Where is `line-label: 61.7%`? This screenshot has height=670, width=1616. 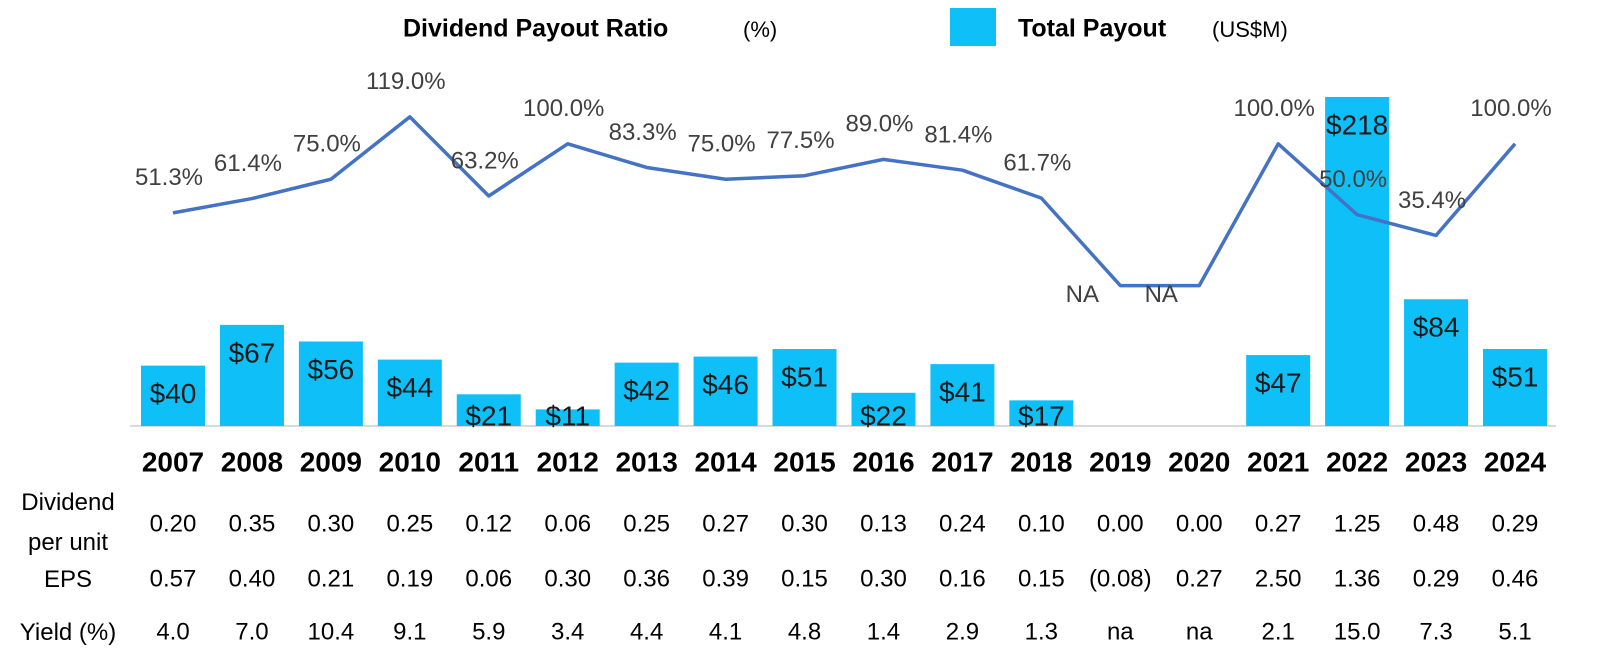 line-label: 61.7% is located at coordinates (1037, 162).